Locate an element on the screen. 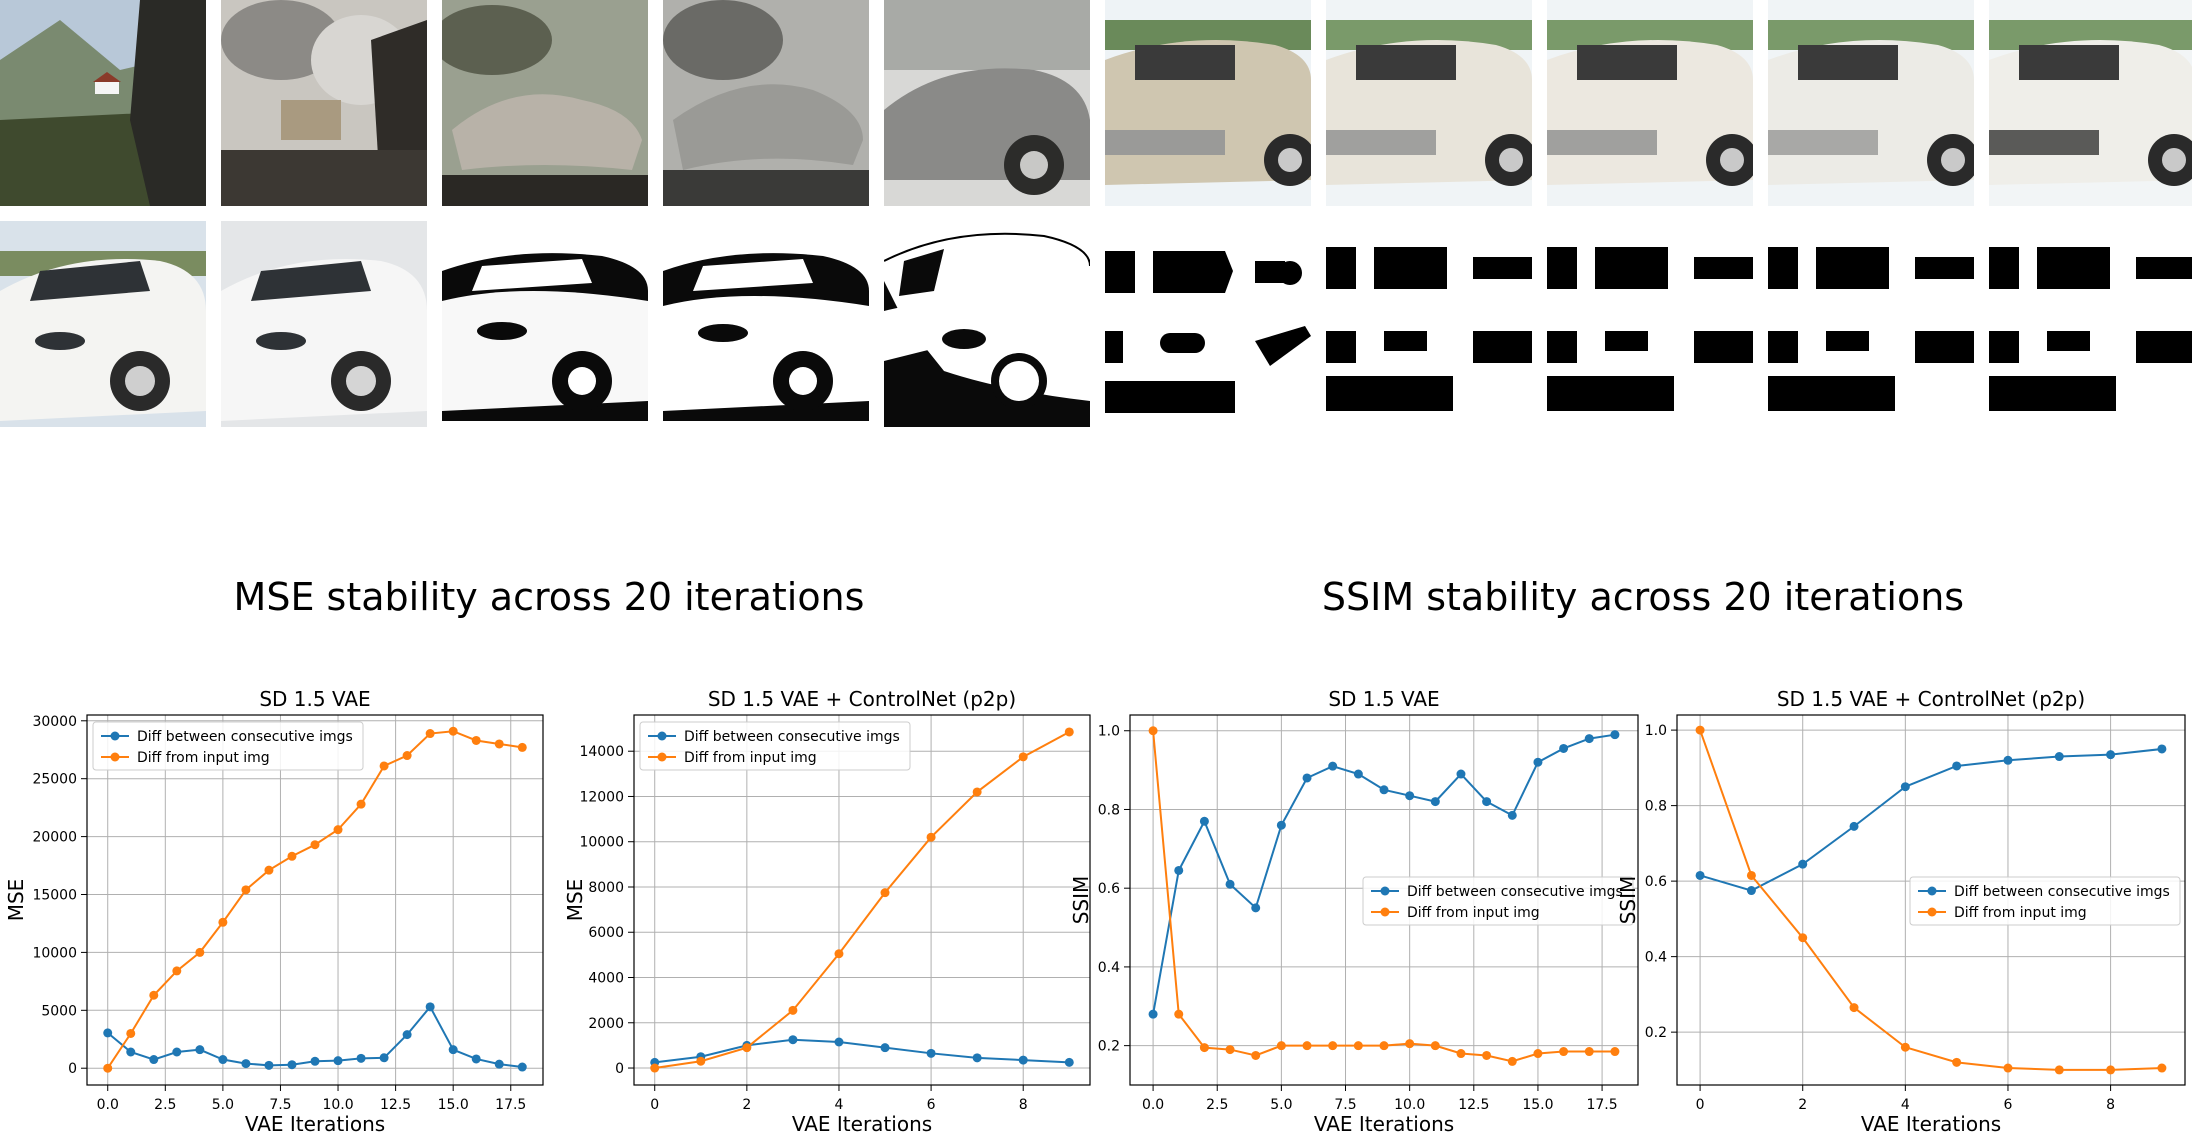  tile-landscape-photo is located at coordinates (103, 103).